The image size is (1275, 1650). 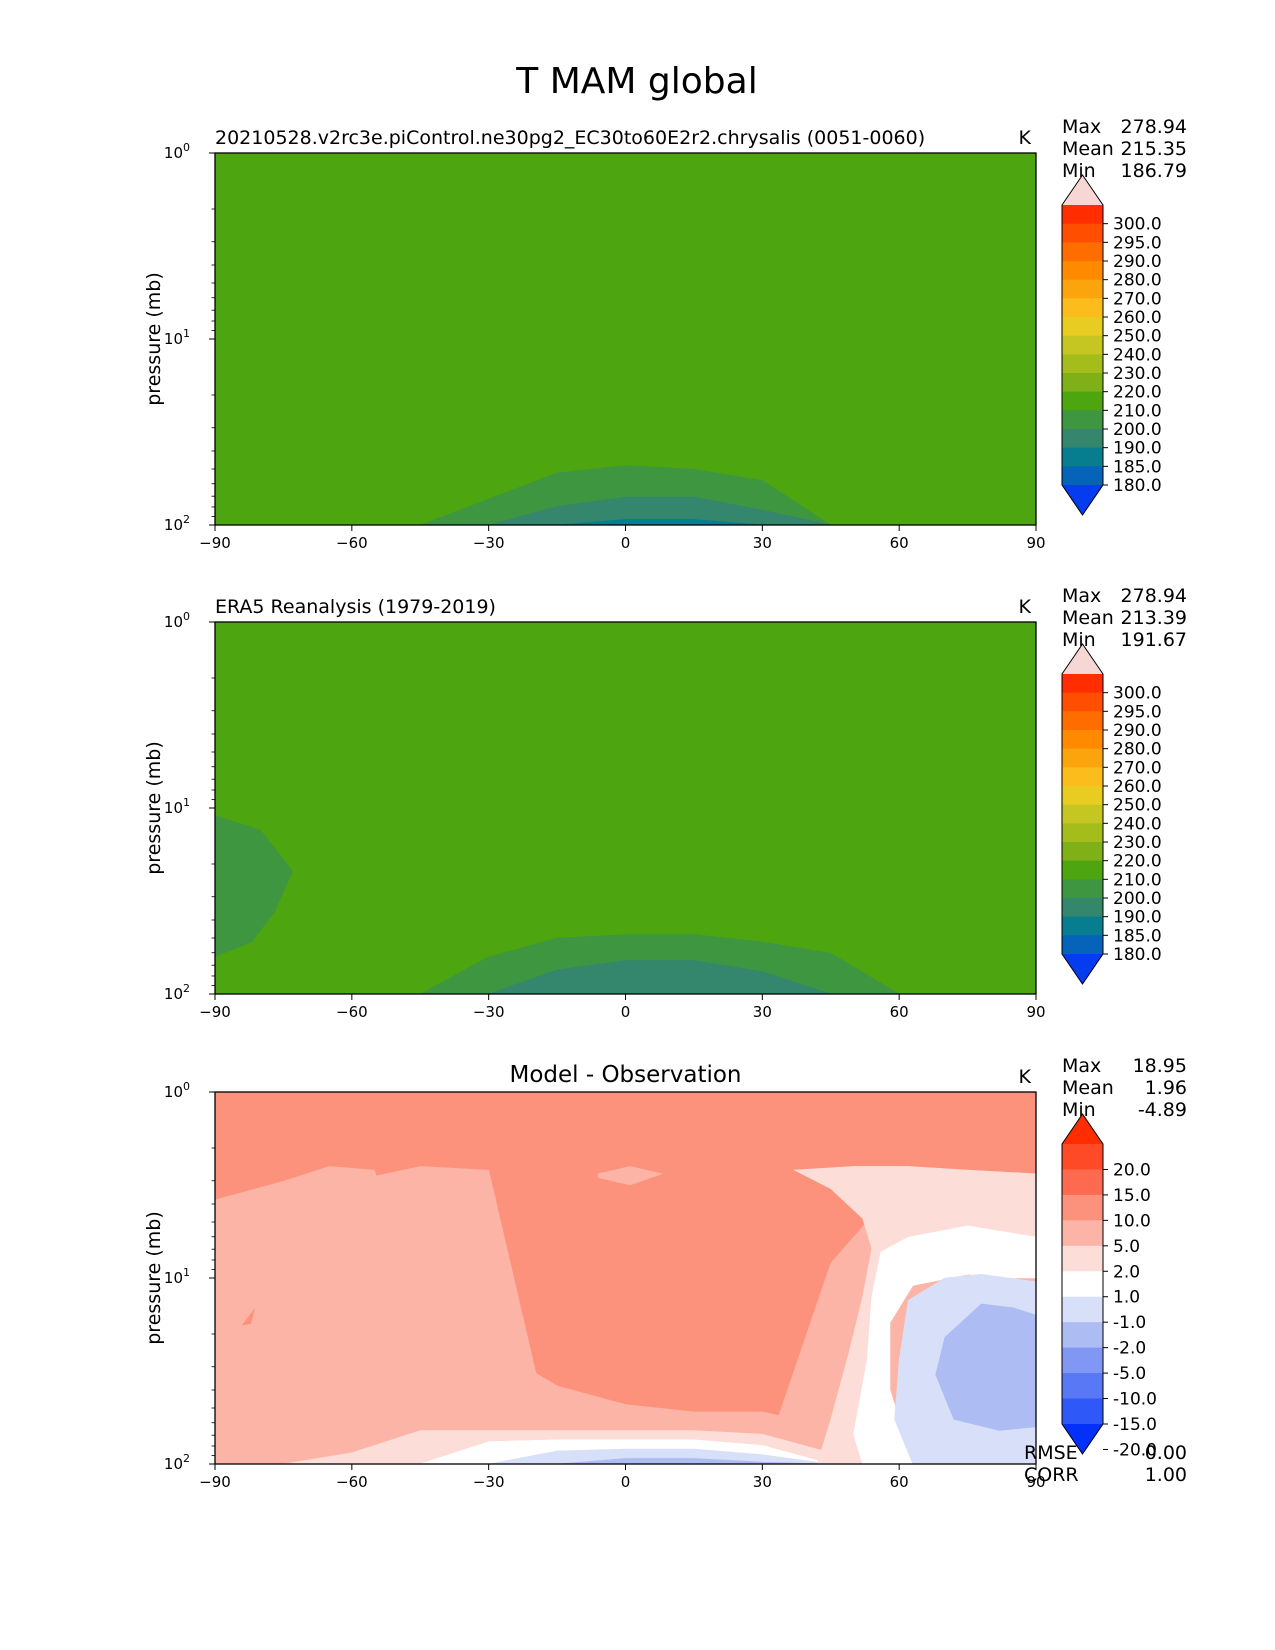 I want to click on colorbar-tick-label: 210.0, so click(x=1137, y=880).